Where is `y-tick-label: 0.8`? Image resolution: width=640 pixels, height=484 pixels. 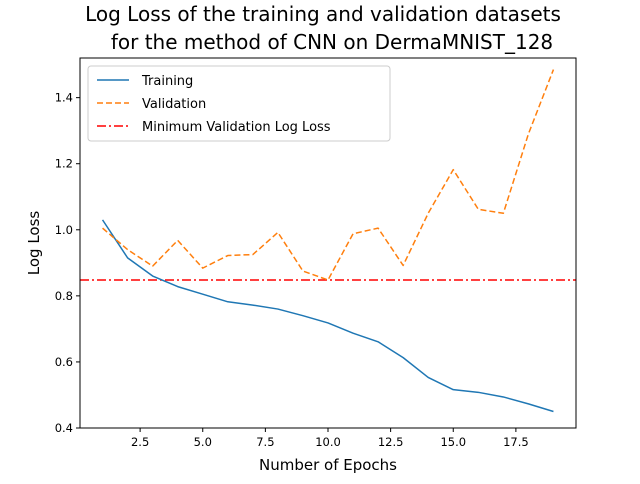
y-tick-label: 0.8 is located at coordinates (64, 296).